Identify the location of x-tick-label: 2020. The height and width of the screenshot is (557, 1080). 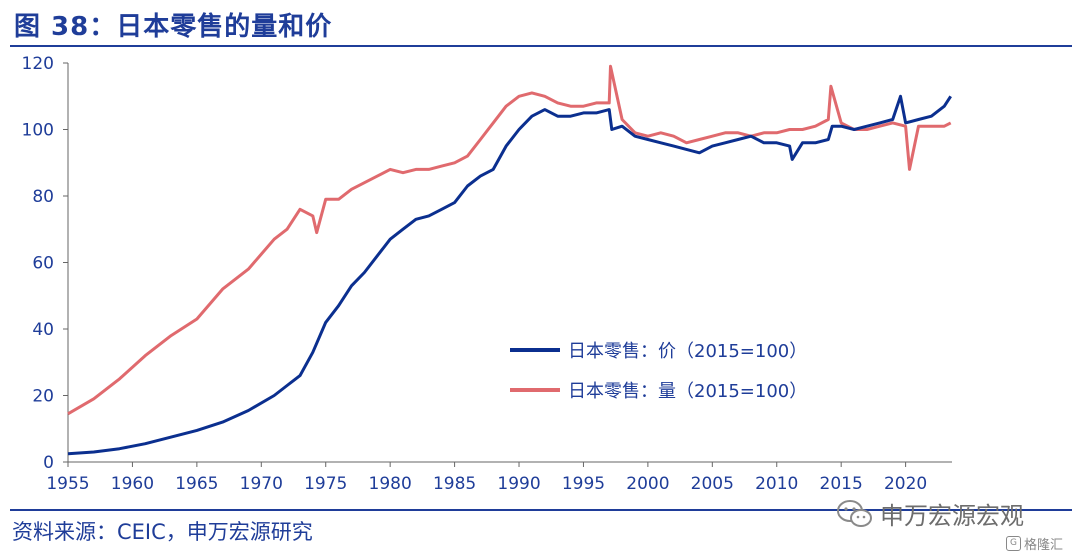
(905, 484).